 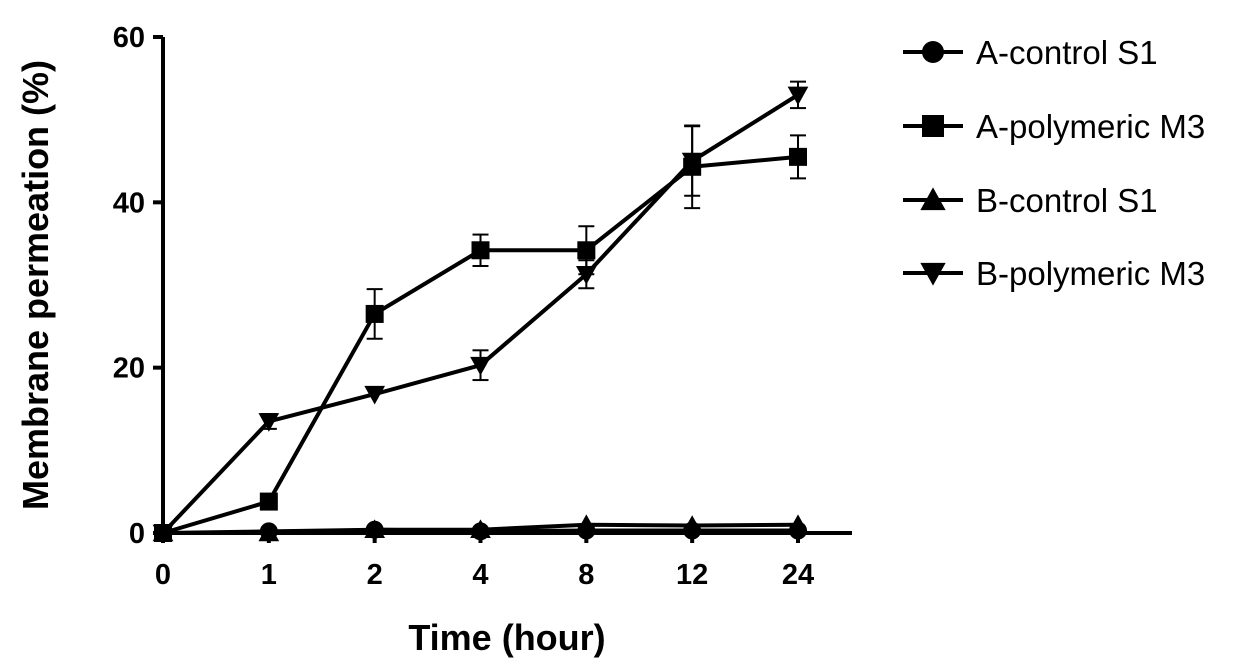 What do you see at coordinates (129, 203) in the screenshot?
I see `y-tick-label: 40` at bounding box center [129, 203].